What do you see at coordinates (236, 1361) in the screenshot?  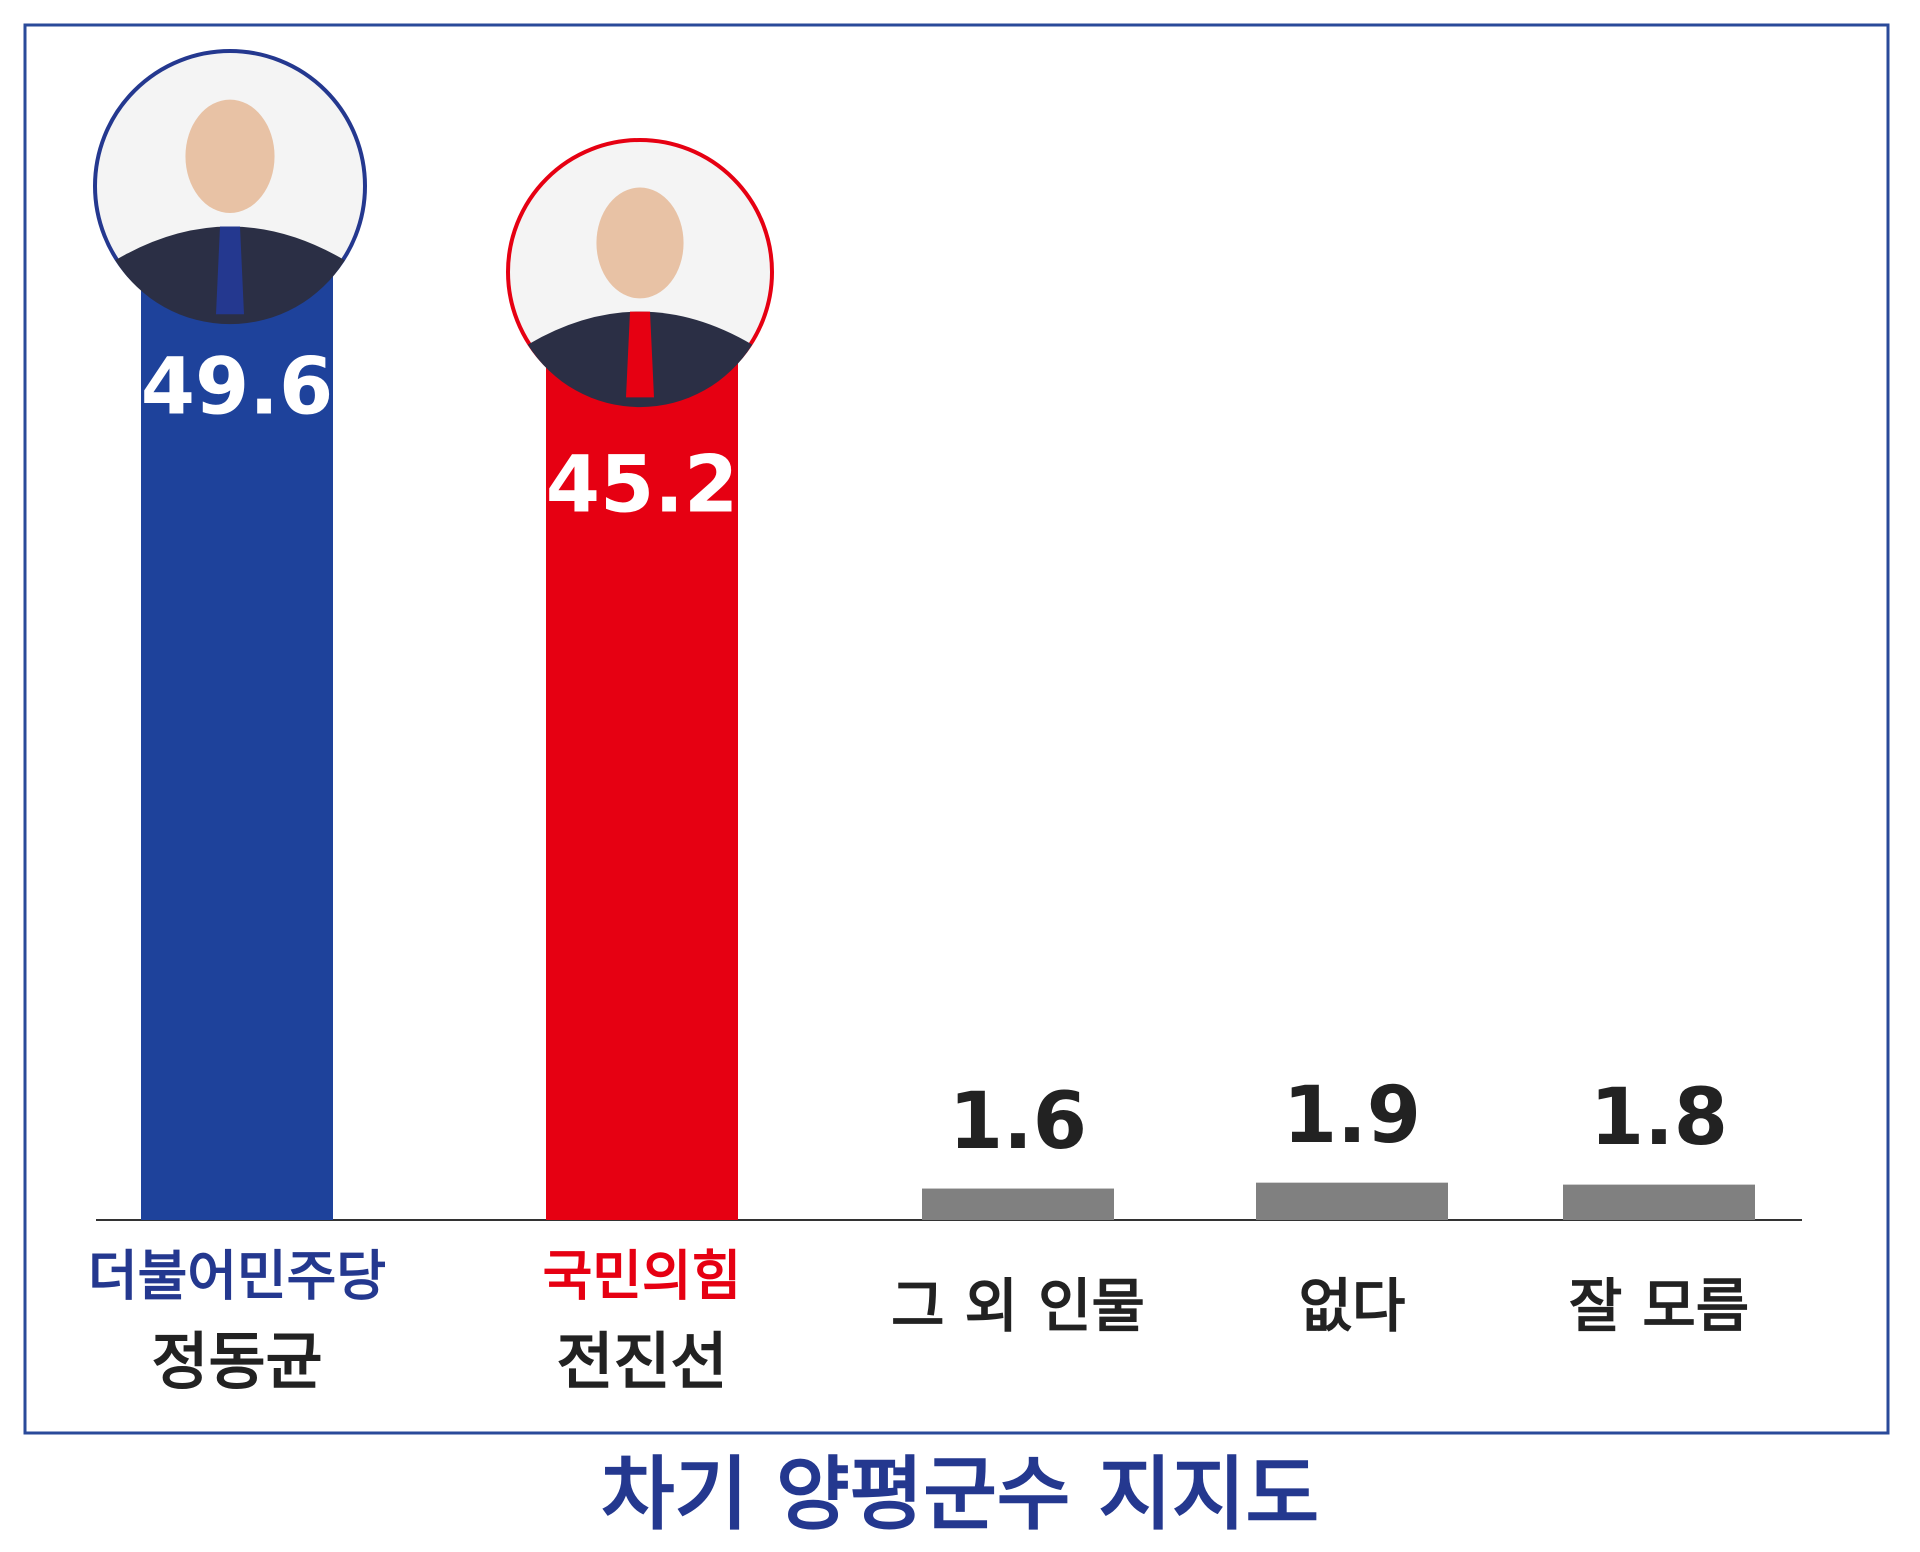 I see `x-tick-label: 정동균` at bounding box center [236, 1361].